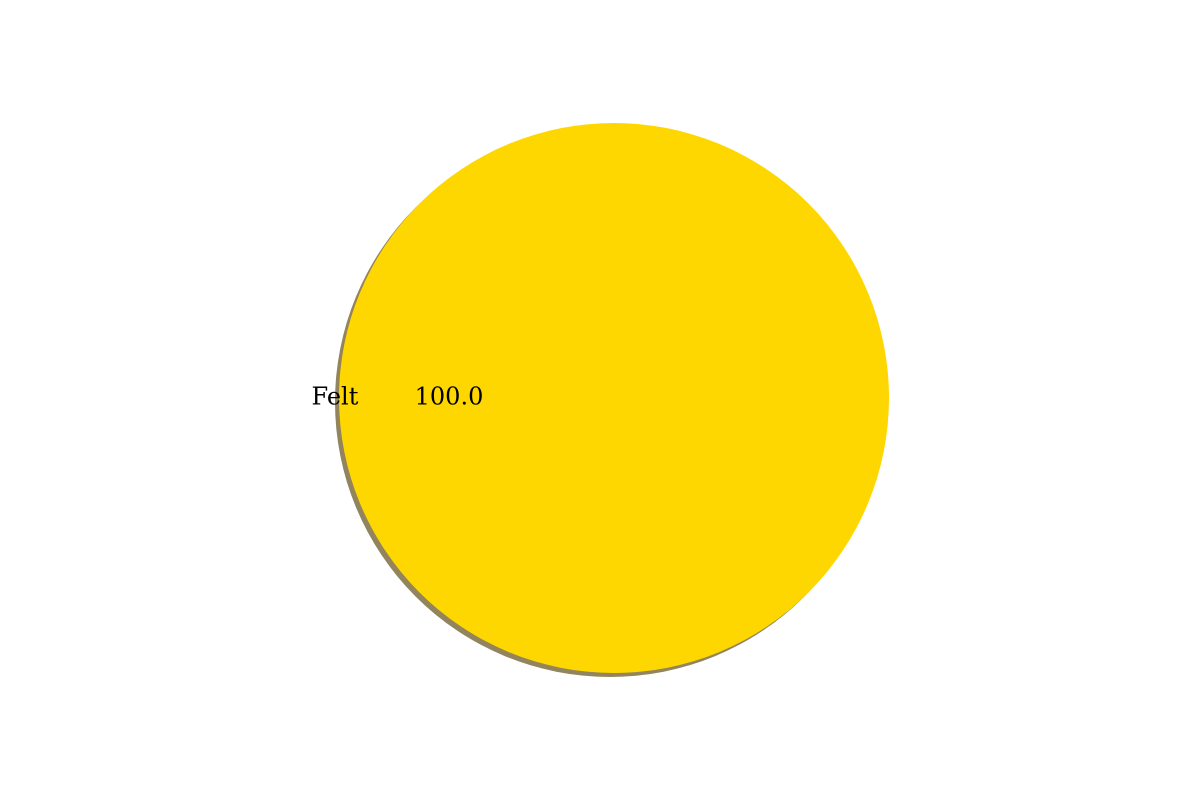 The height and width of the screenshot is (800, 1200). I want to click on slice-category-label: Felt, so click(335, 397).